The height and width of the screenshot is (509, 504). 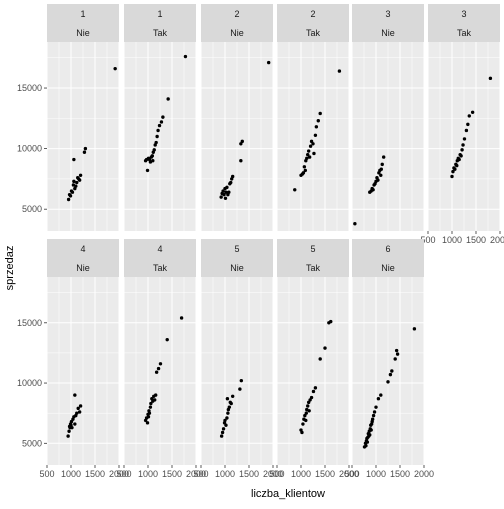 What do you see at coordinates (313, 117) in the screenshot?
I see `facet-panel: 2 Tak` at bounding box center [313, 117].